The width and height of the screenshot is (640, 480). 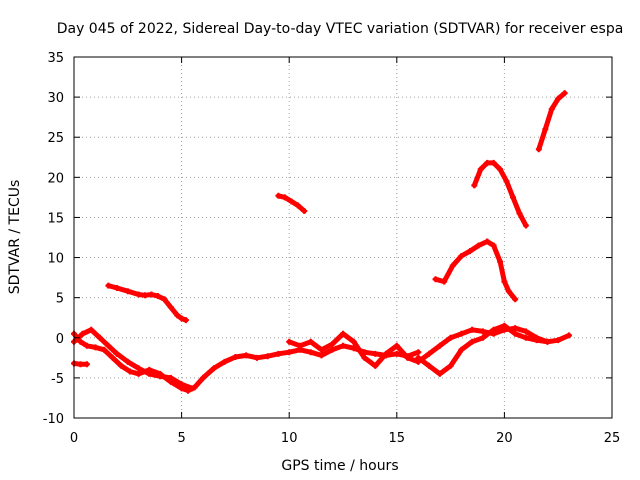 I want to click on x-axis-label: GPS time / hours, so click(x=339, y=466).